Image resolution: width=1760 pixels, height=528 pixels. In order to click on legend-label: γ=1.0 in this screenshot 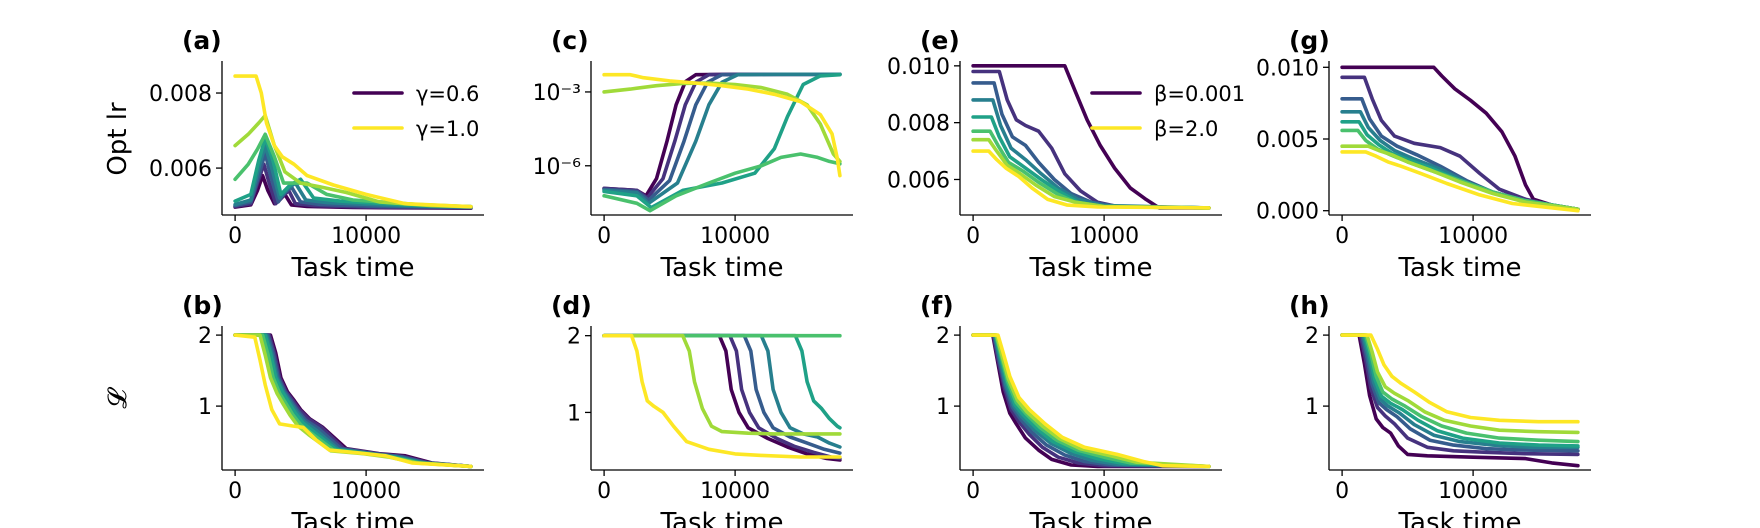, I will do `click(447, 129)`.